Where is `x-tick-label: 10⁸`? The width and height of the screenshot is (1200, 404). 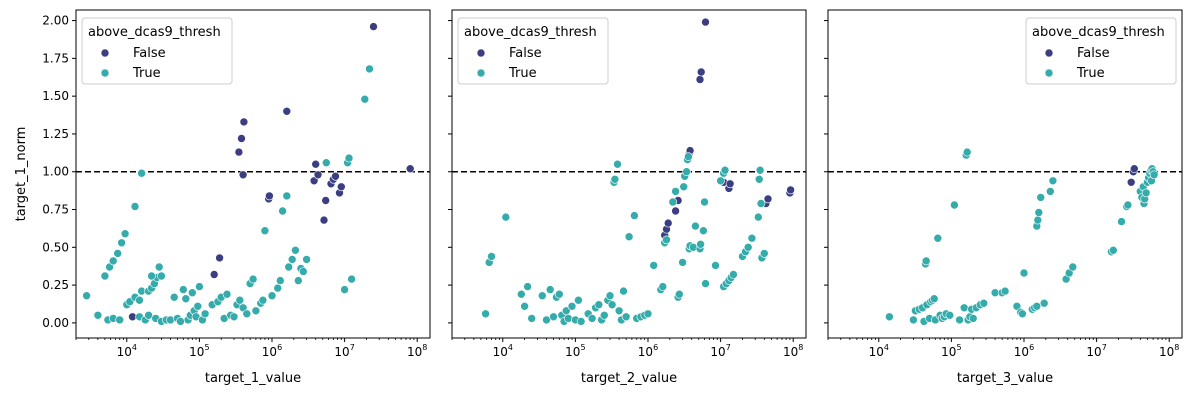 x-tick-label: 10⁸ is located at coordinates (1169, 351).